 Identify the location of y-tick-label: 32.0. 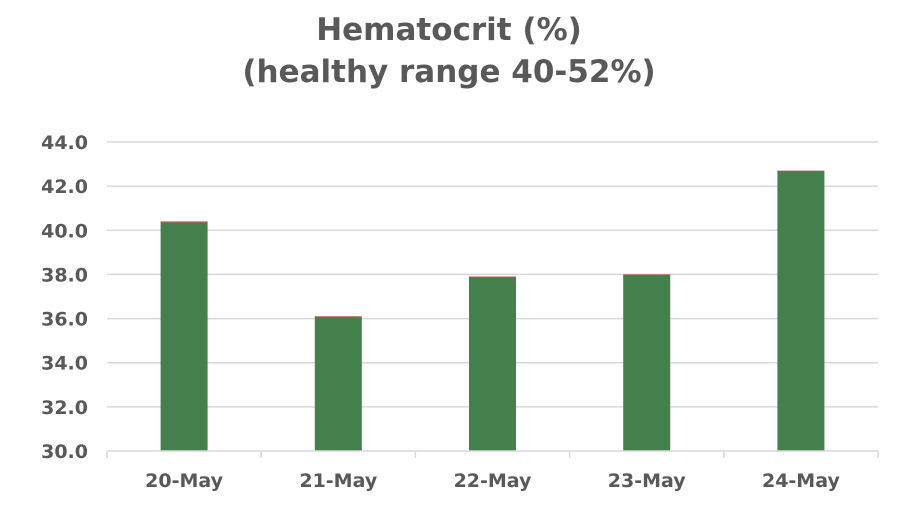
(64, 408).